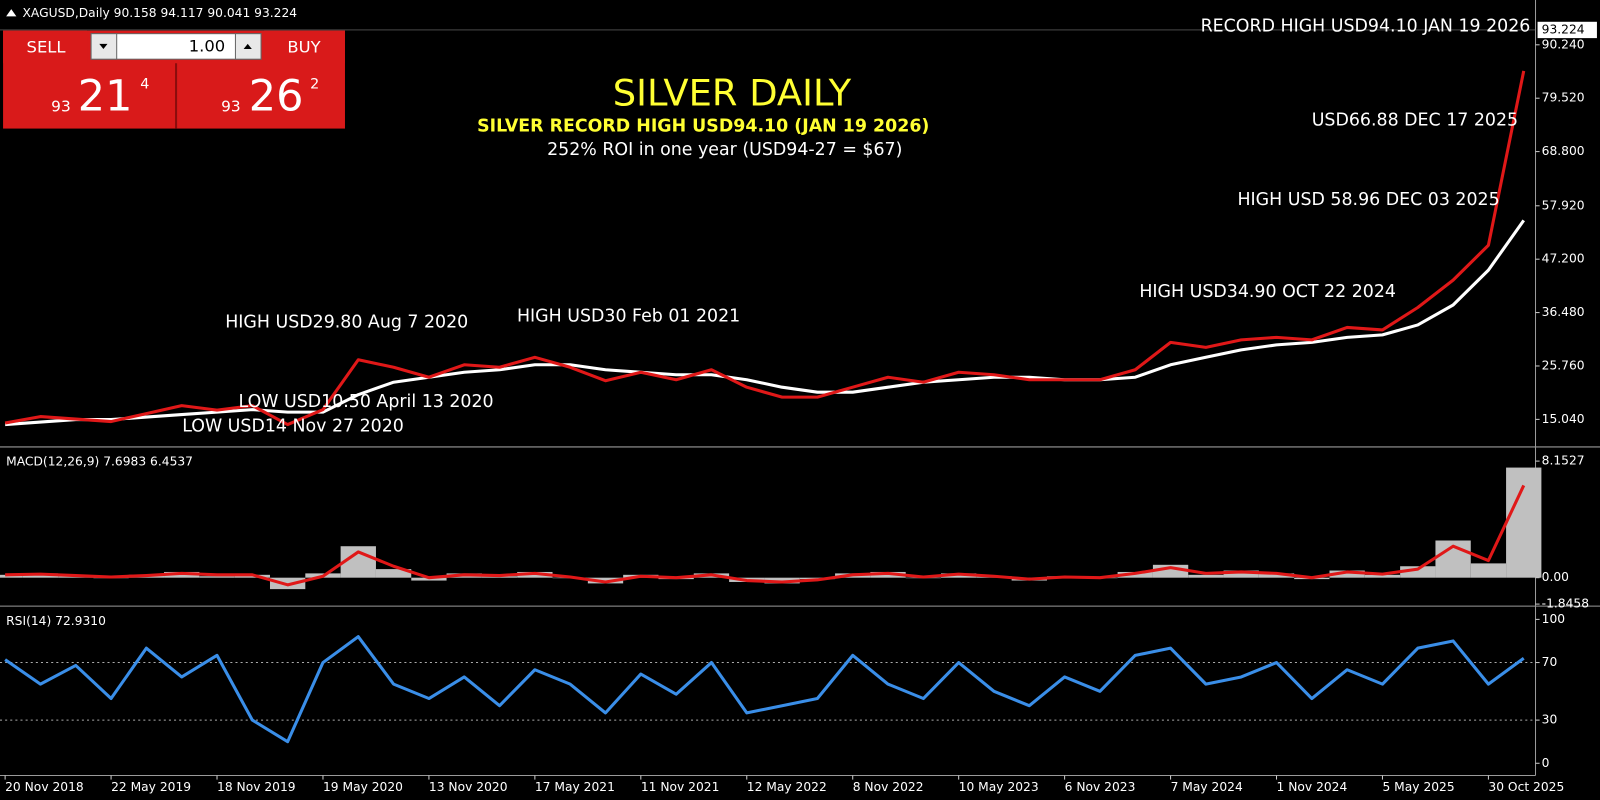  I want to click on sell-button, so click(45, 47).